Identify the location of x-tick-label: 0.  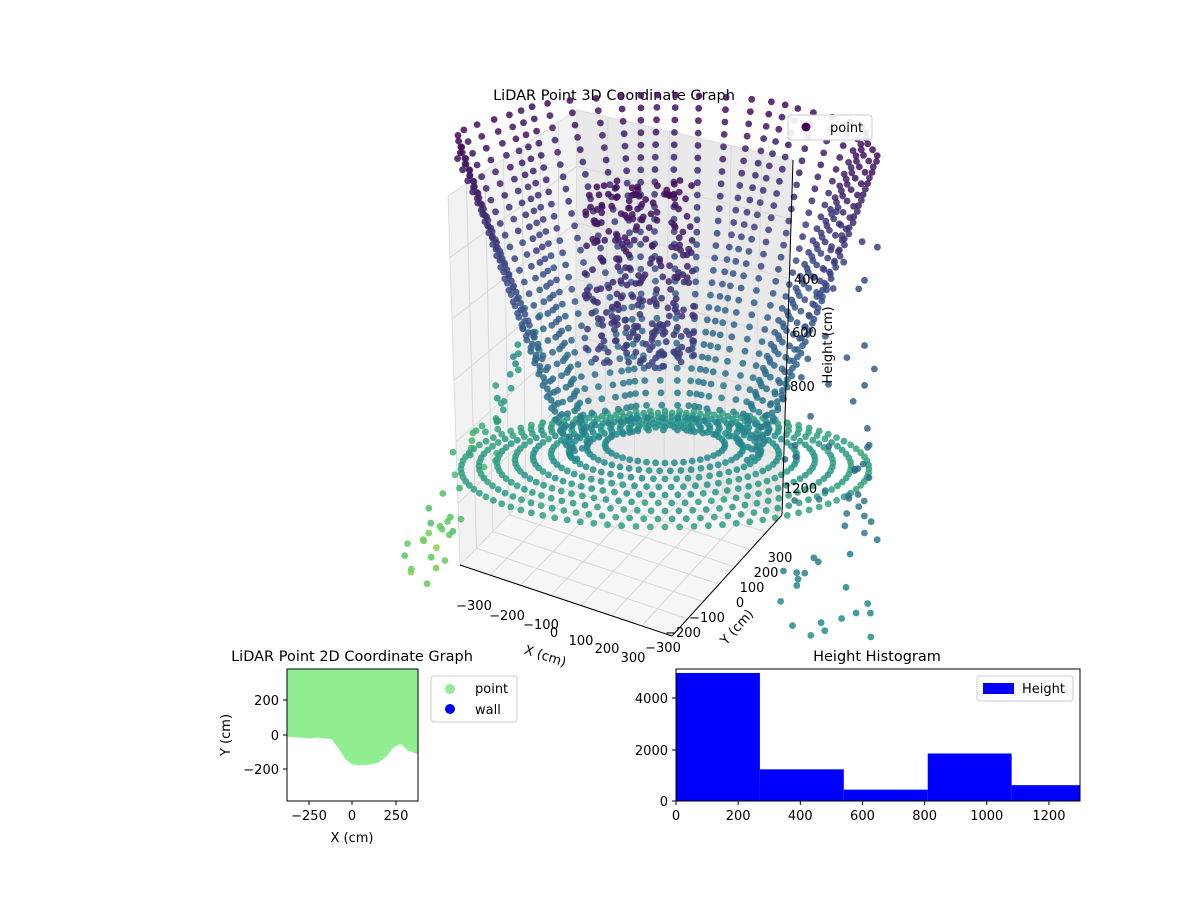
(676, 816).